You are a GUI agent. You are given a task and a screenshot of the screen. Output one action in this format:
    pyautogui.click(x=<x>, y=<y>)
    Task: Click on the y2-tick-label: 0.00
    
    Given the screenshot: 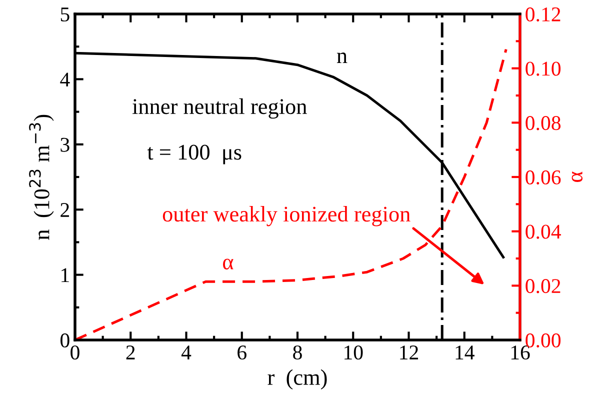 What is the action you would take?
    pyautogui.click(x=543, y=340)
    